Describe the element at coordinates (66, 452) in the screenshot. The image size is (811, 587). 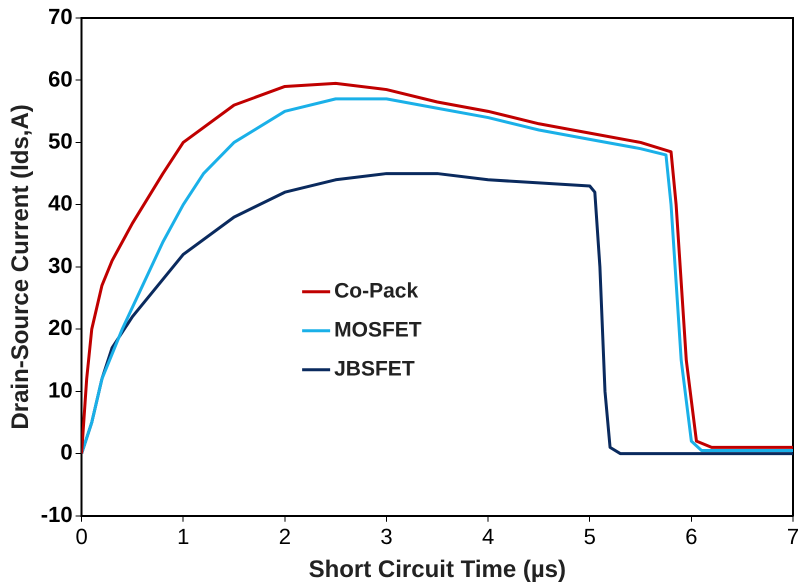
I see `y-tick-label: 0` at that location.